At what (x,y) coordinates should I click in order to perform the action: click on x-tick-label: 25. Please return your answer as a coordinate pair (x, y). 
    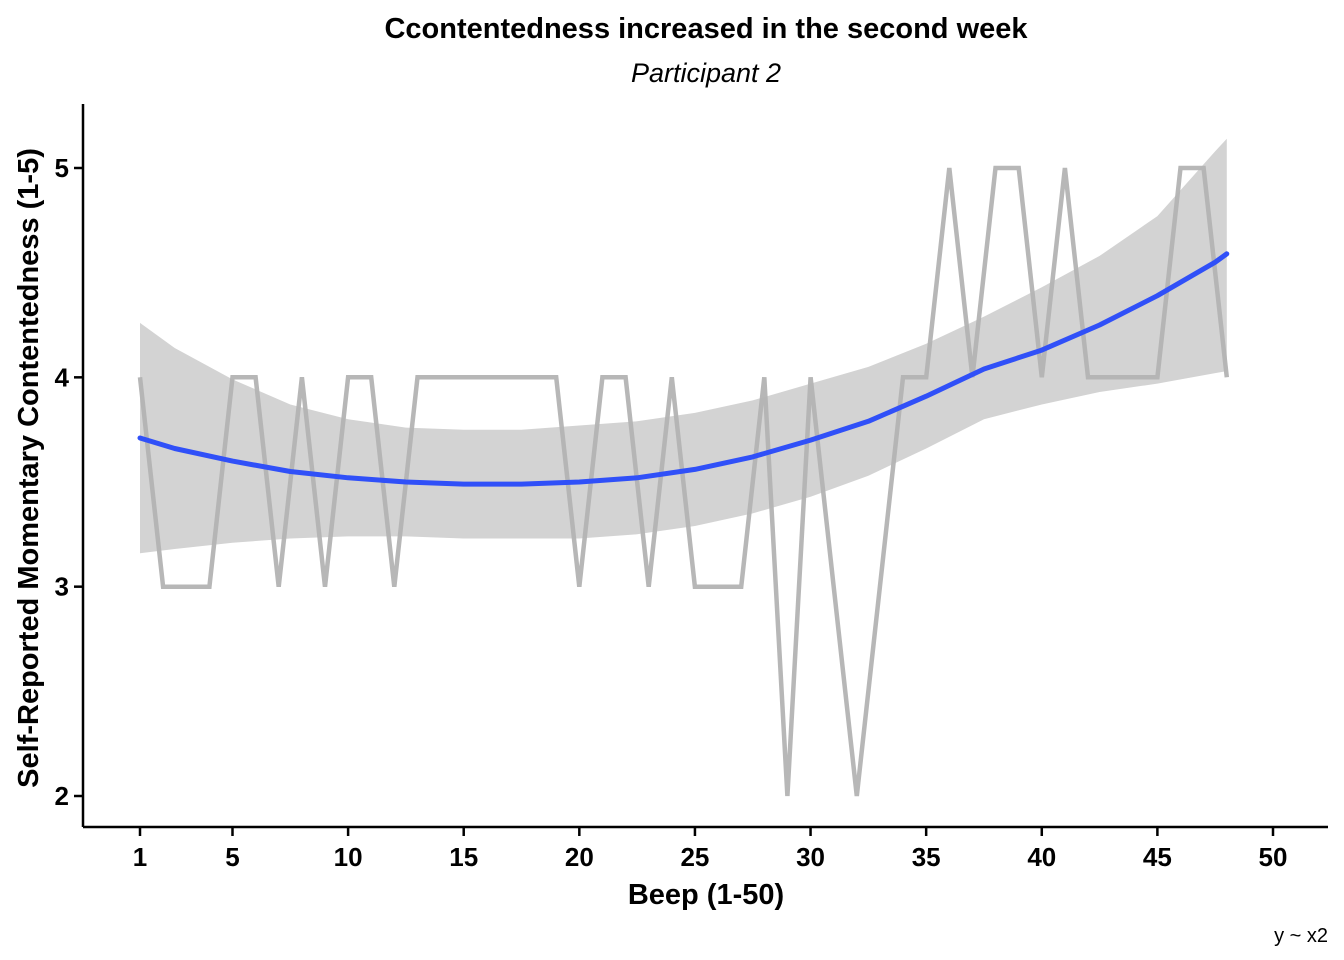
    Looking at the image, I should click on (694, 857).